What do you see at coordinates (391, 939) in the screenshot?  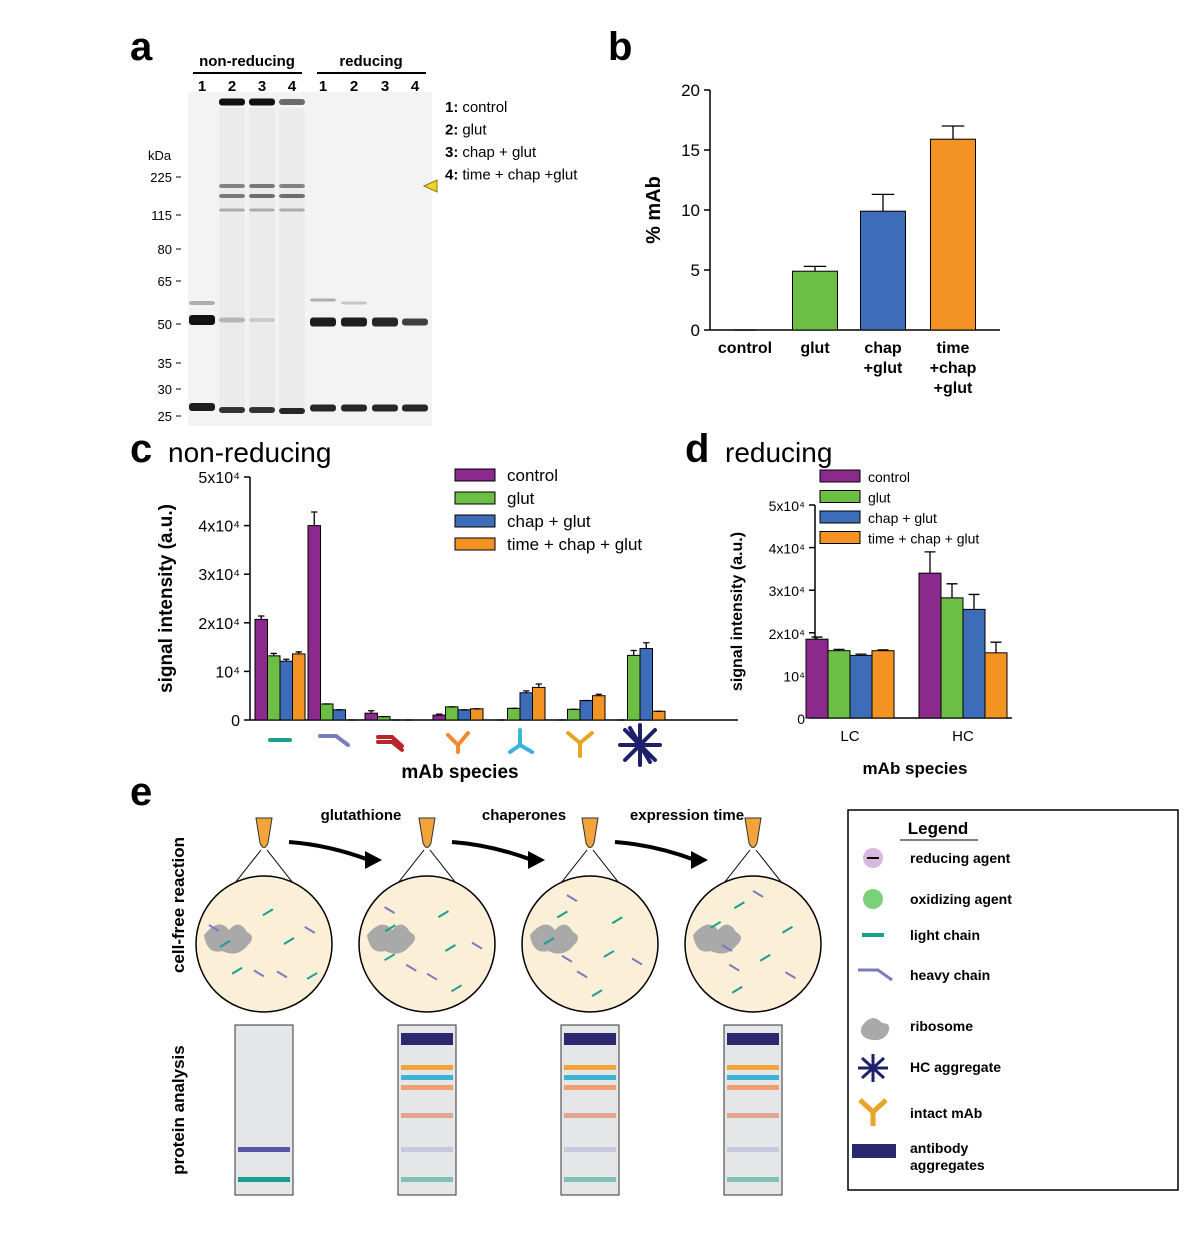 I see `ribosome` at bounding box center [391, 939].